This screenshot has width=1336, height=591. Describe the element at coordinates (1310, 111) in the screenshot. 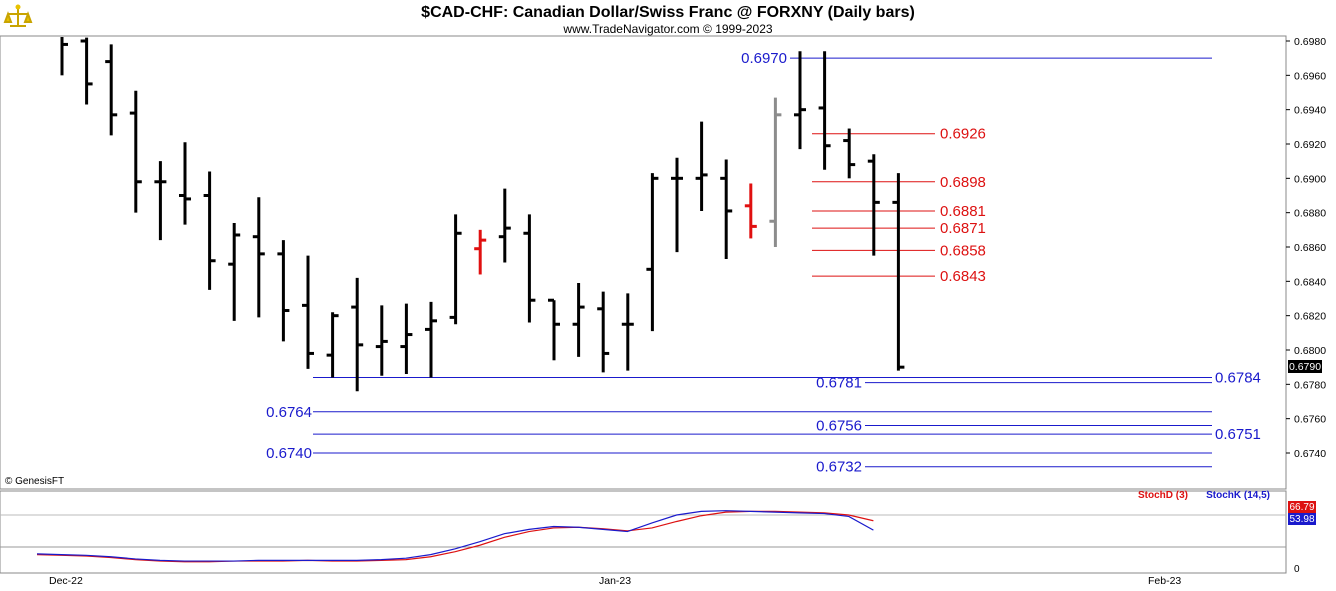

I see `y-tick-label: 0.6940` at that location.